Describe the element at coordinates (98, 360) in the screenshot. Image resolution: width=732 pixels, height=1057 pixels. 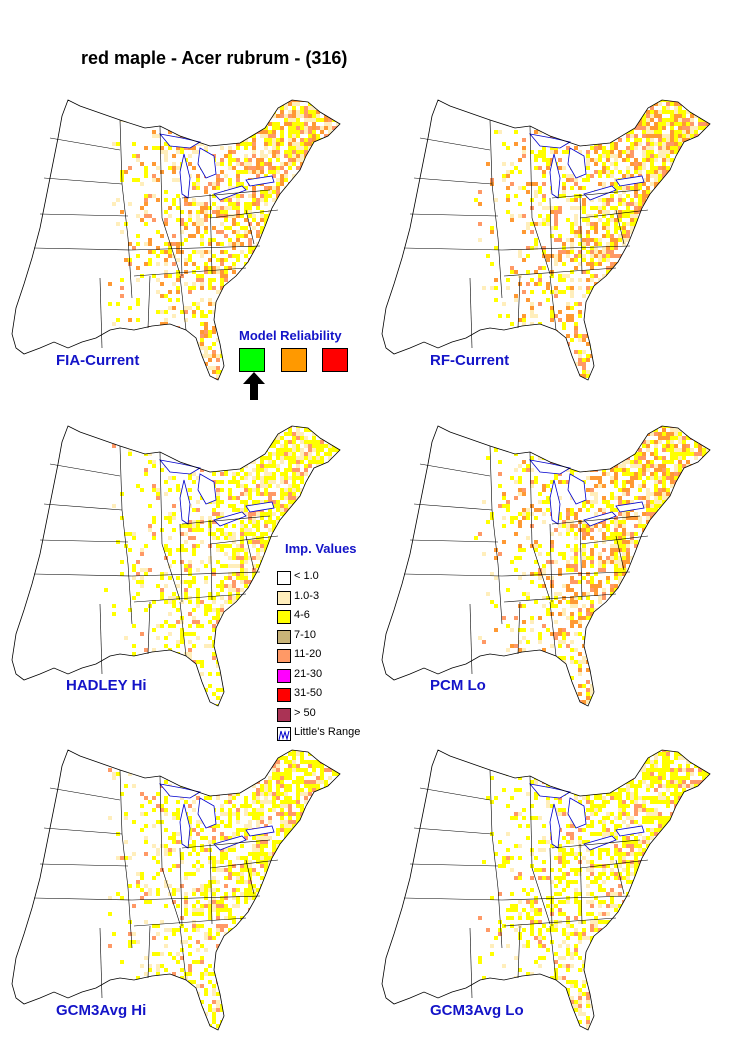
I see `panel-label: FIA-Current` at that location.